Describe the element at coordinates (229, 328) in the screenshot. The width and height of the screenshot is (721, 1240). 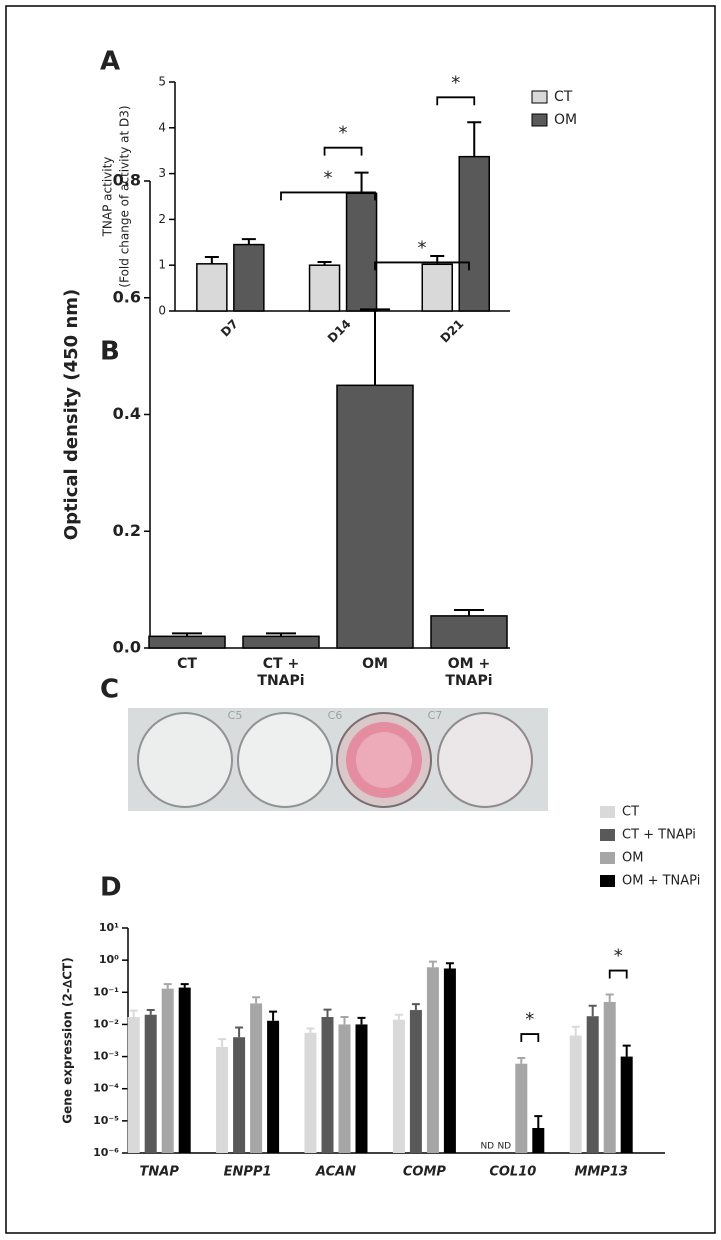
I see `x-tick-label: D7` at that location.